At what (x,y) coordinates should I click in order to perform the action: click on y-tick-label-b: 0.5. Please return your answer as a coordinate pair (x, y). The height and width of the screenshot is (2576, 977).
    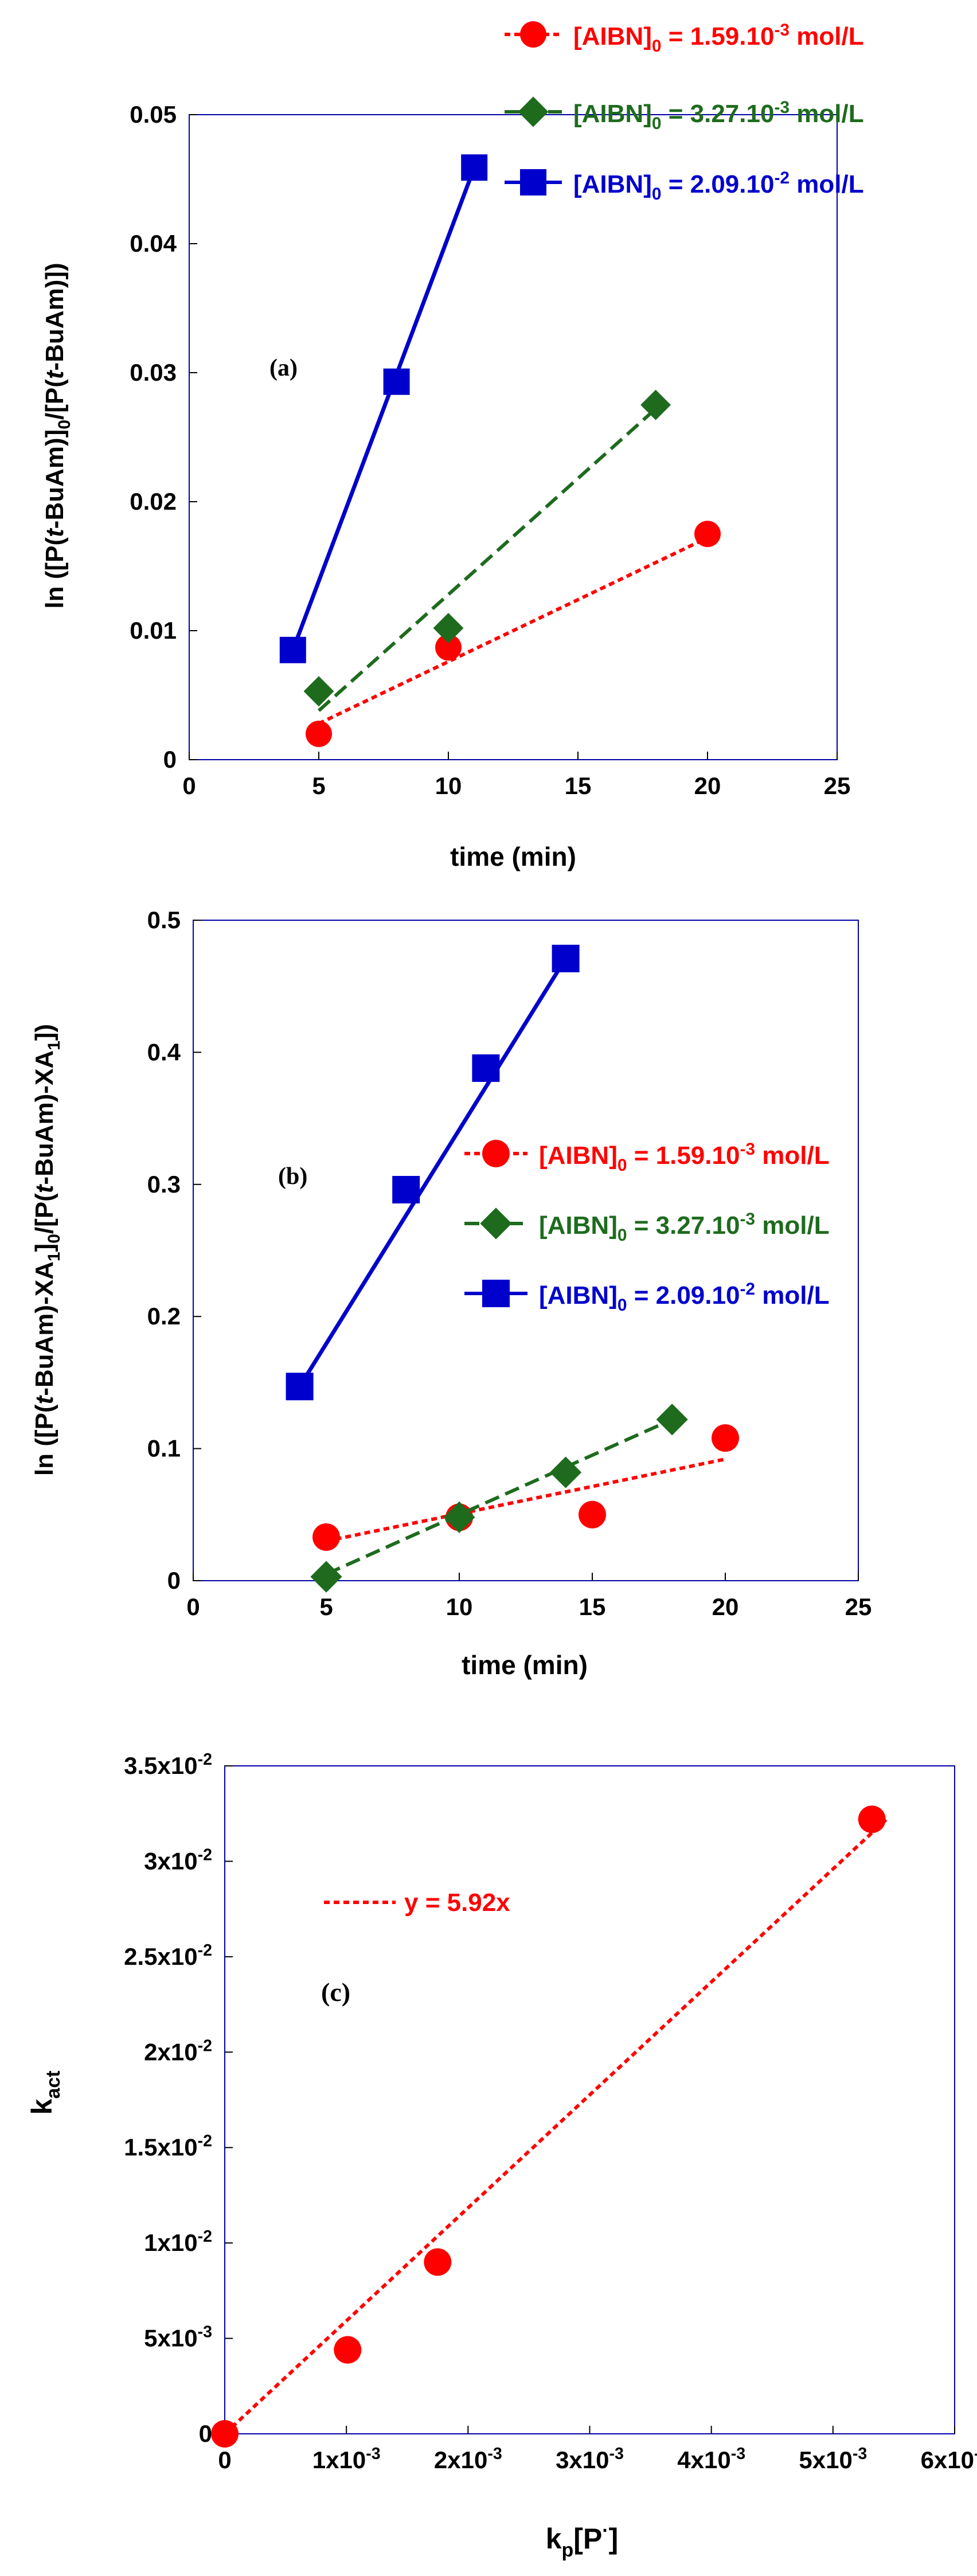
    Looking at the image, I should click on (164, 920).